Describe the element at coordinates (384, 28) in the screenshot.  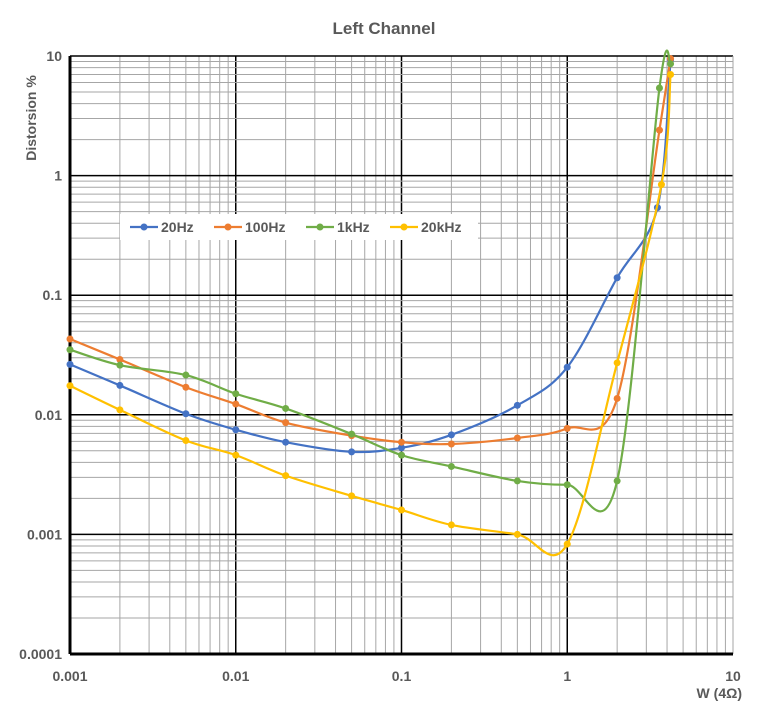
I see `chart-title: Left Channel` at that location.